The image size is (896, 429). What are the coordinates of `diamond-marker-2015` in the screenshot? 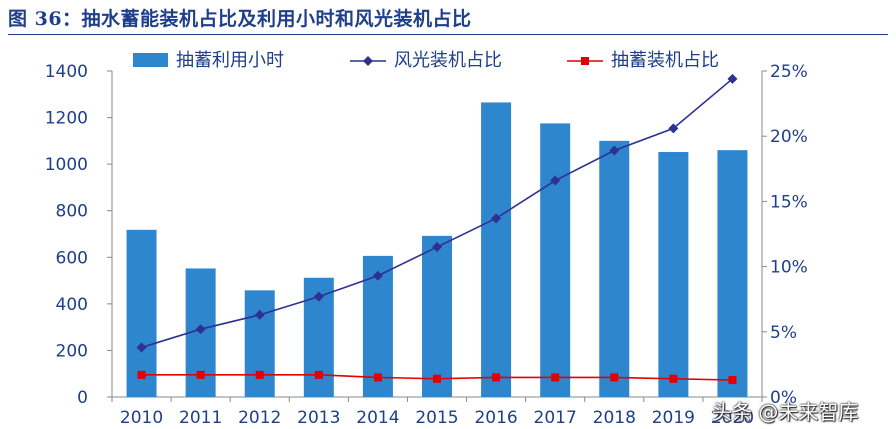 It's located at (437, 247).